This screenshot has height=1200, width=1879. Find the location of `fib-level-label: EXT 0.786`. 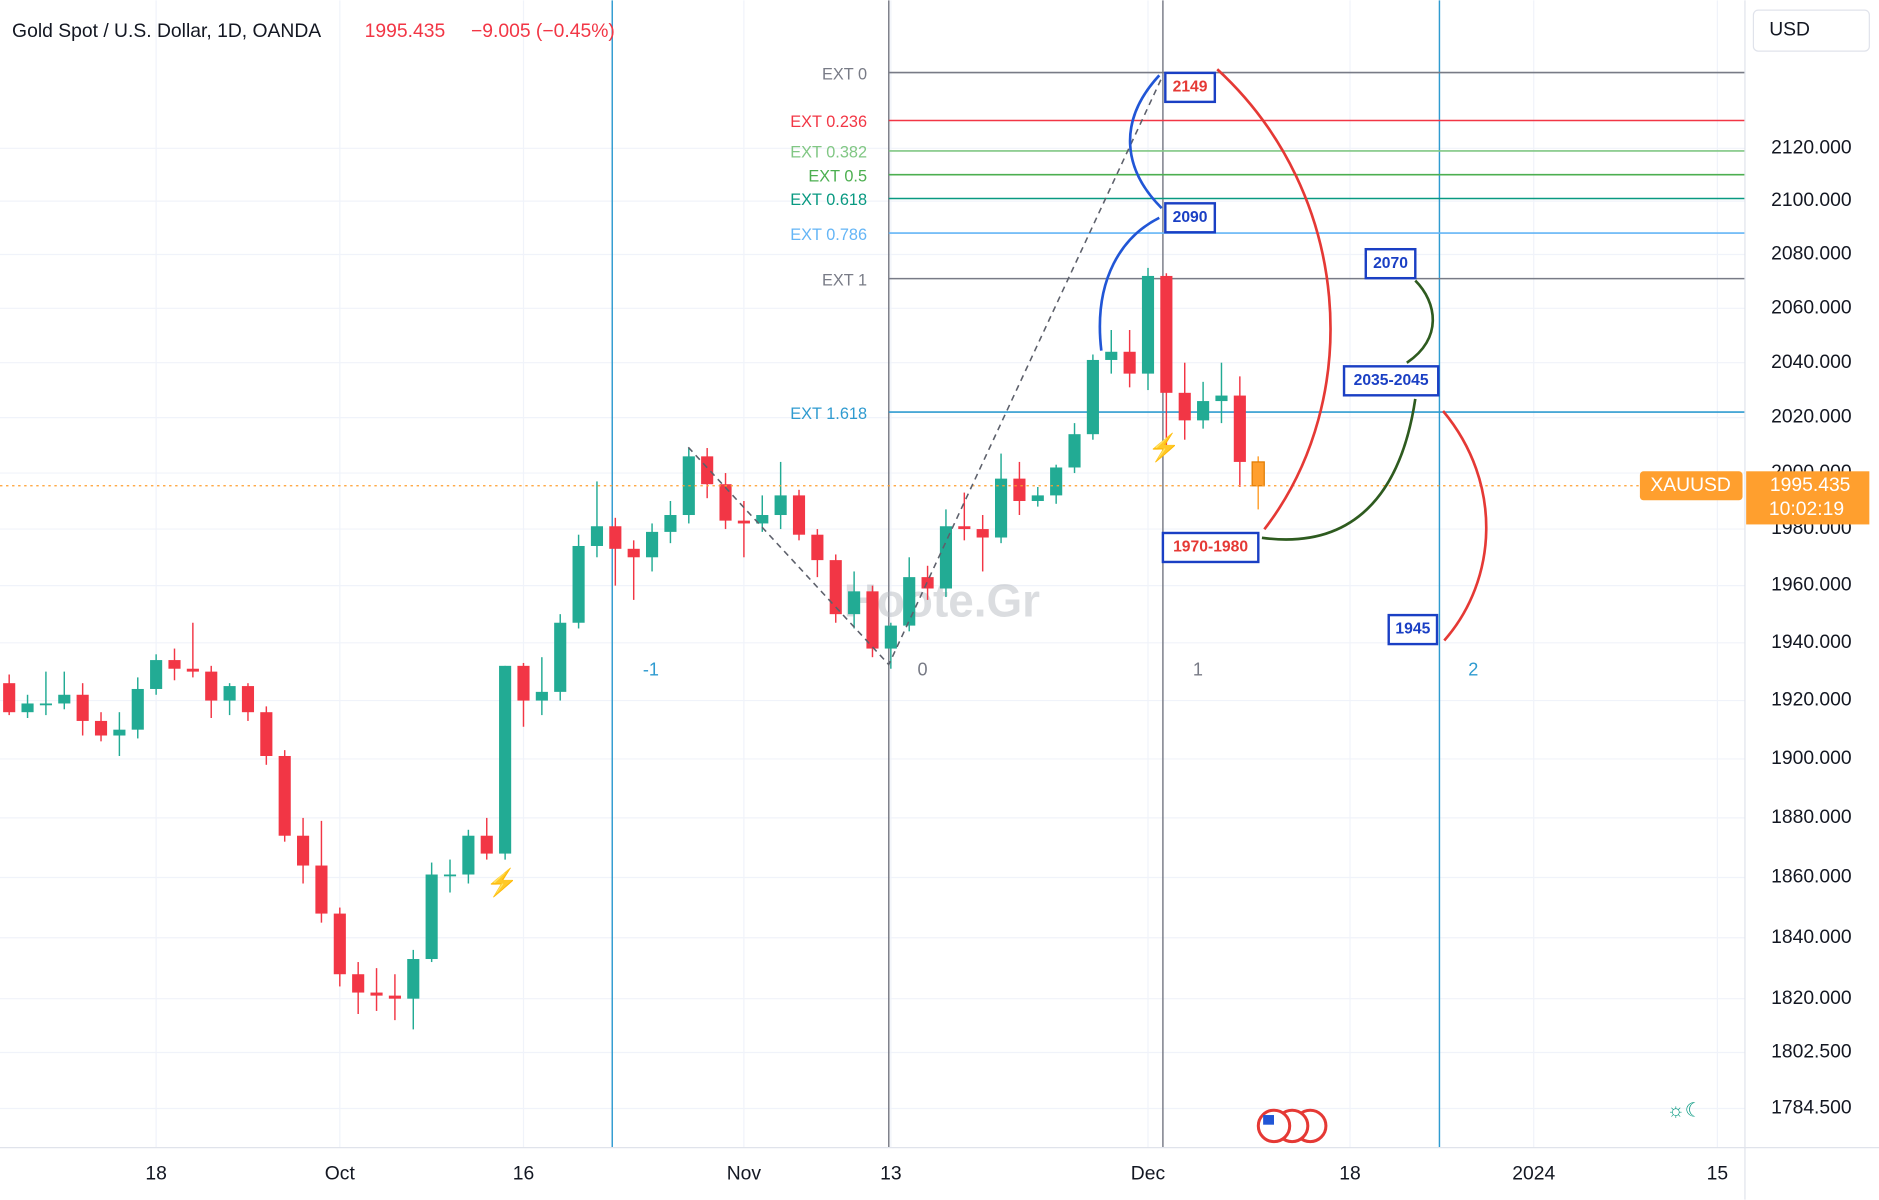

fib-level-label: EXT 0.786 is located at coordinates (828, 235).